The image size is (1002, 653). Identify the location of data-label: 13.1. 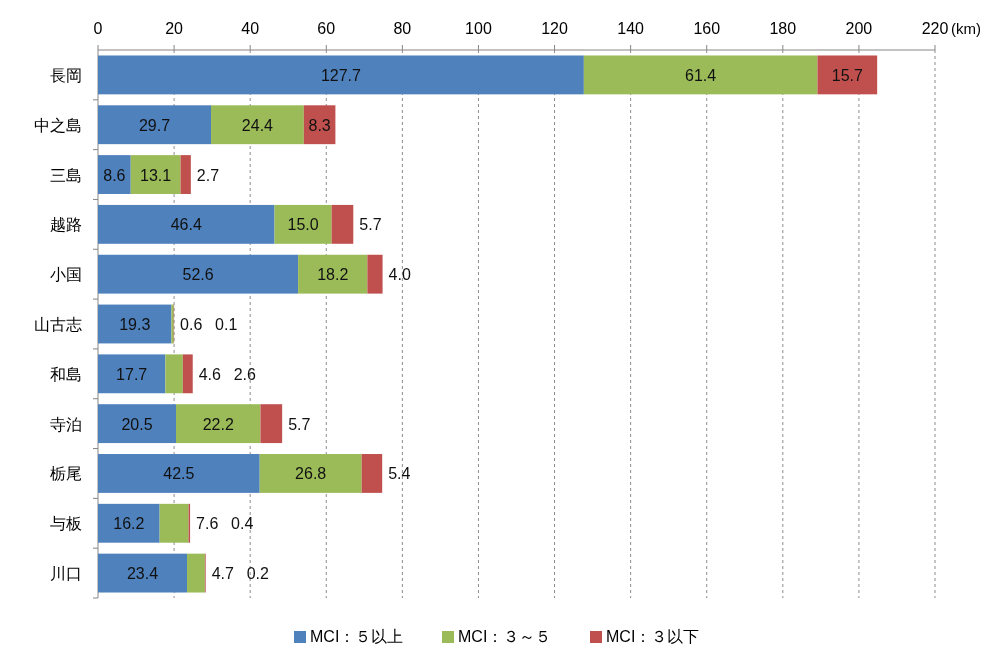
(156, 175).